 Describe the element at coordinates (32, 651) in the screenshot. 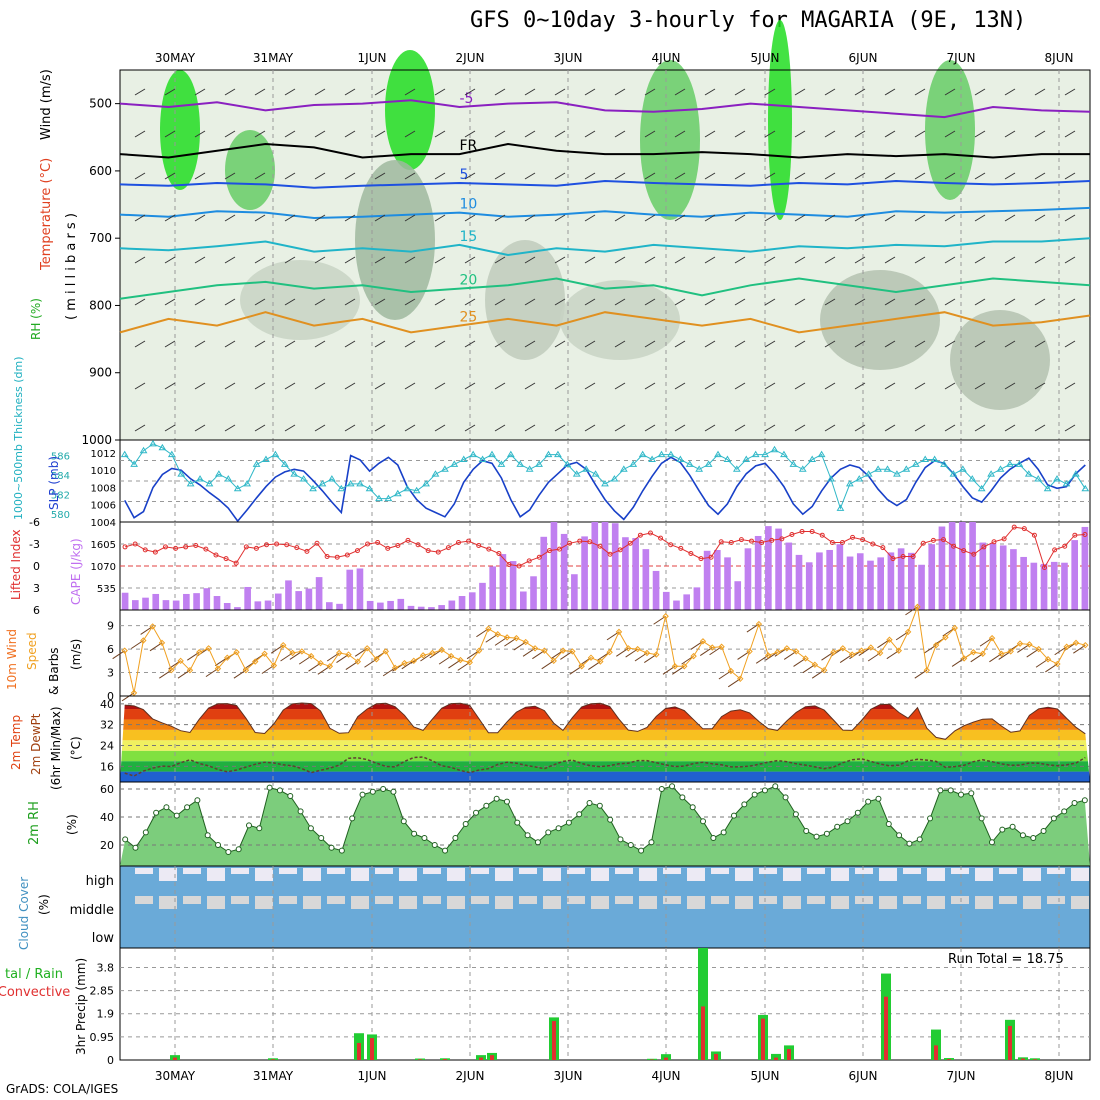

I see `wind10m-axis-label-2: Speed` at that location.